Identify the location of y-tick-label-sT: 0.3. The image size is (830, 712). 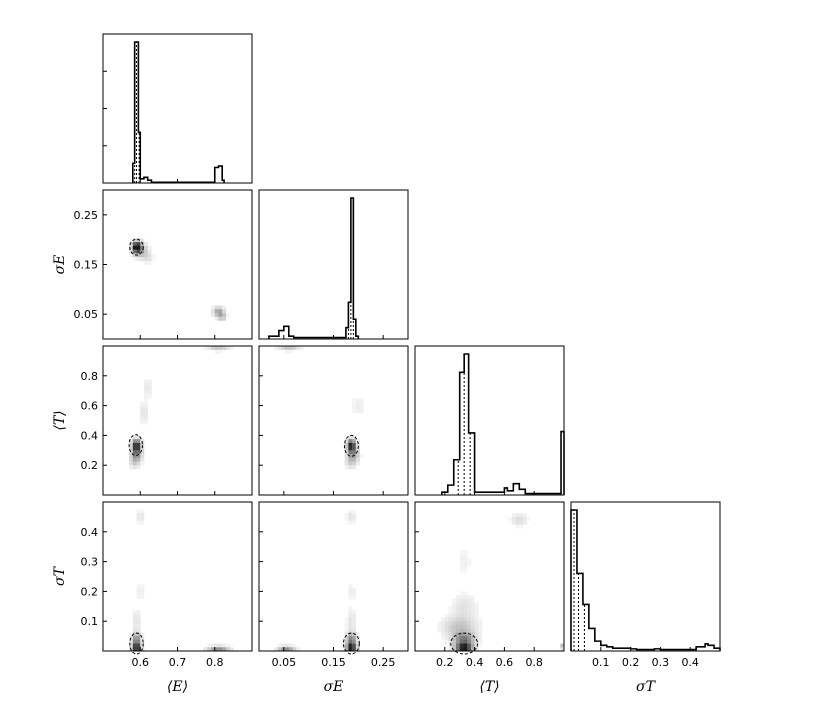
(90, 562).